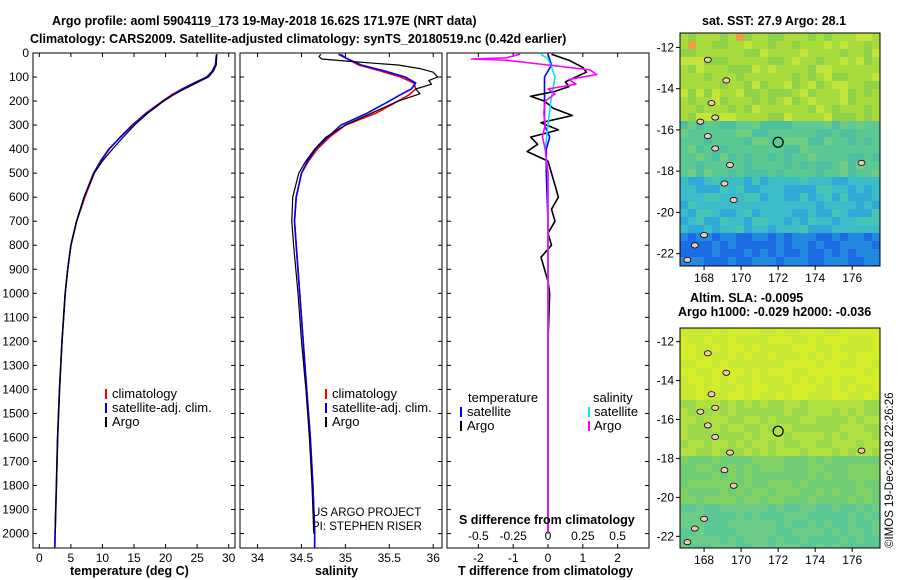 The height and width of the screenshot is (580, 900). What do you see at coordinates (534, 293) in the screenshot?
I see `series-line-argo-salinity` at bounding box center [534, 293].